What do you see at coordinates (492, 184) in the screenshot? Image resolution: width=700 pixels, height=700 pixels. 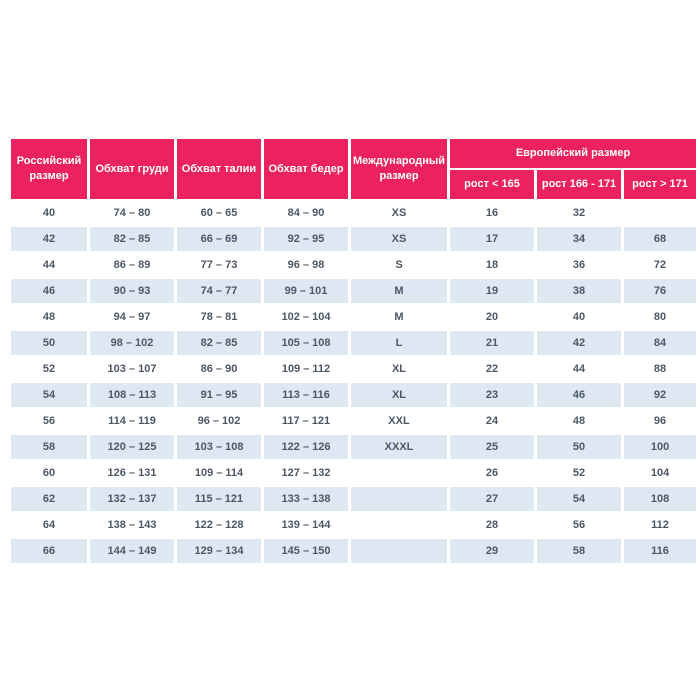 I see `header-eu-height-lt-165: рост < 165` at bounding box center [492, 184].